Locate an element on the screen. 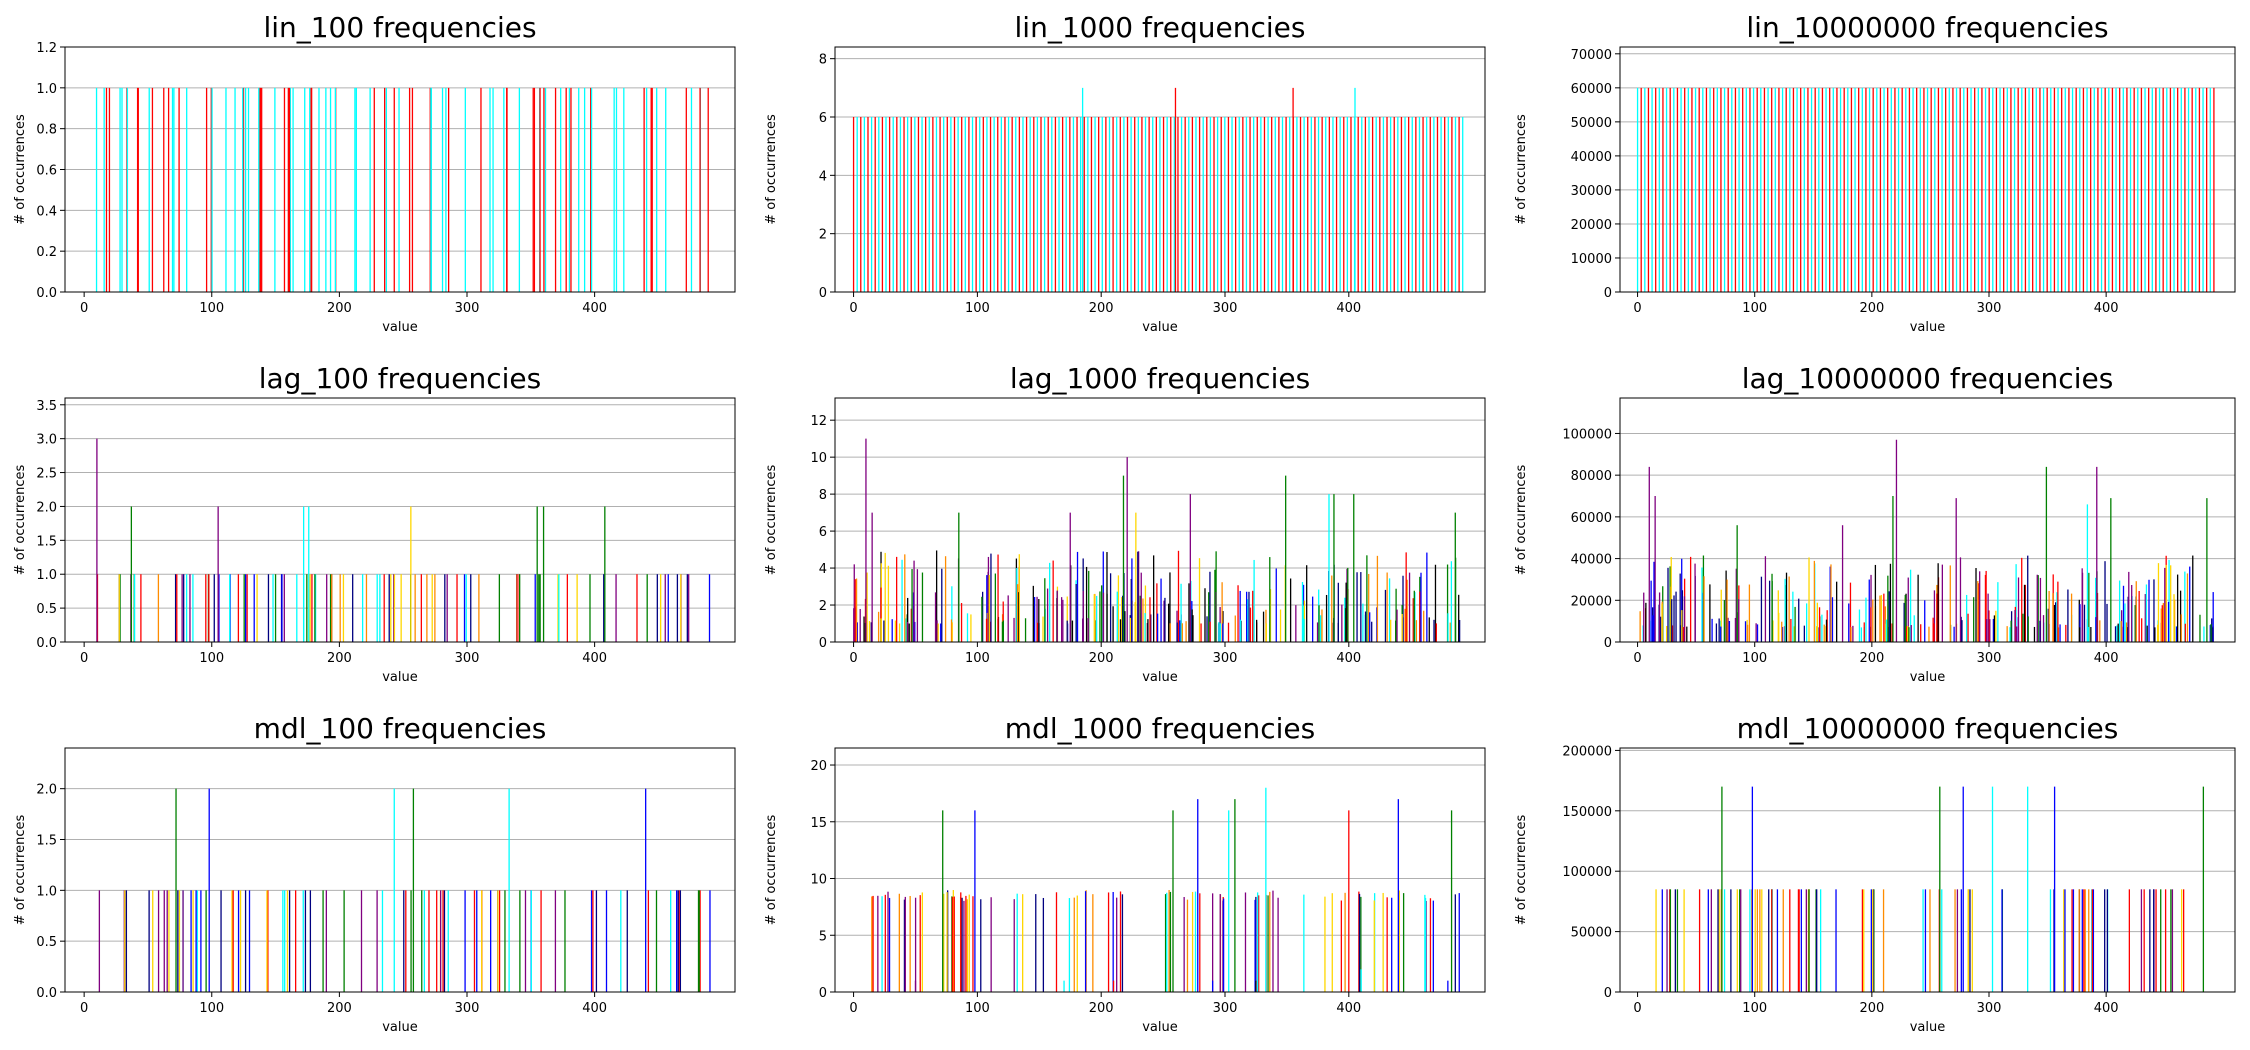  ytick-label: 70000 is located at coordinates (1591, 55).